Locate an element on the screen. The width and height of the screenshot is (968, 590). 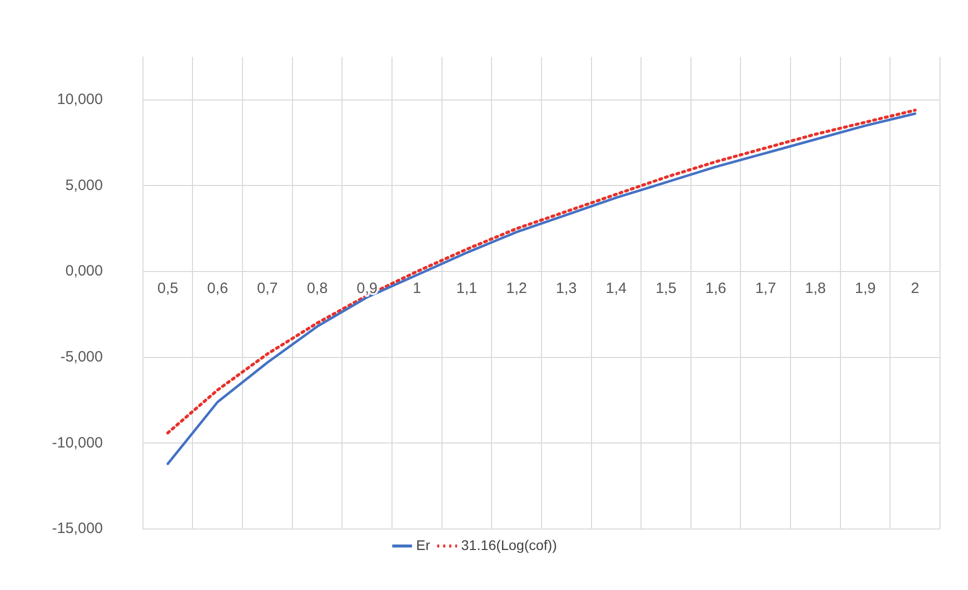
x-tick-label: 2 is located at coordinates (915, 289).